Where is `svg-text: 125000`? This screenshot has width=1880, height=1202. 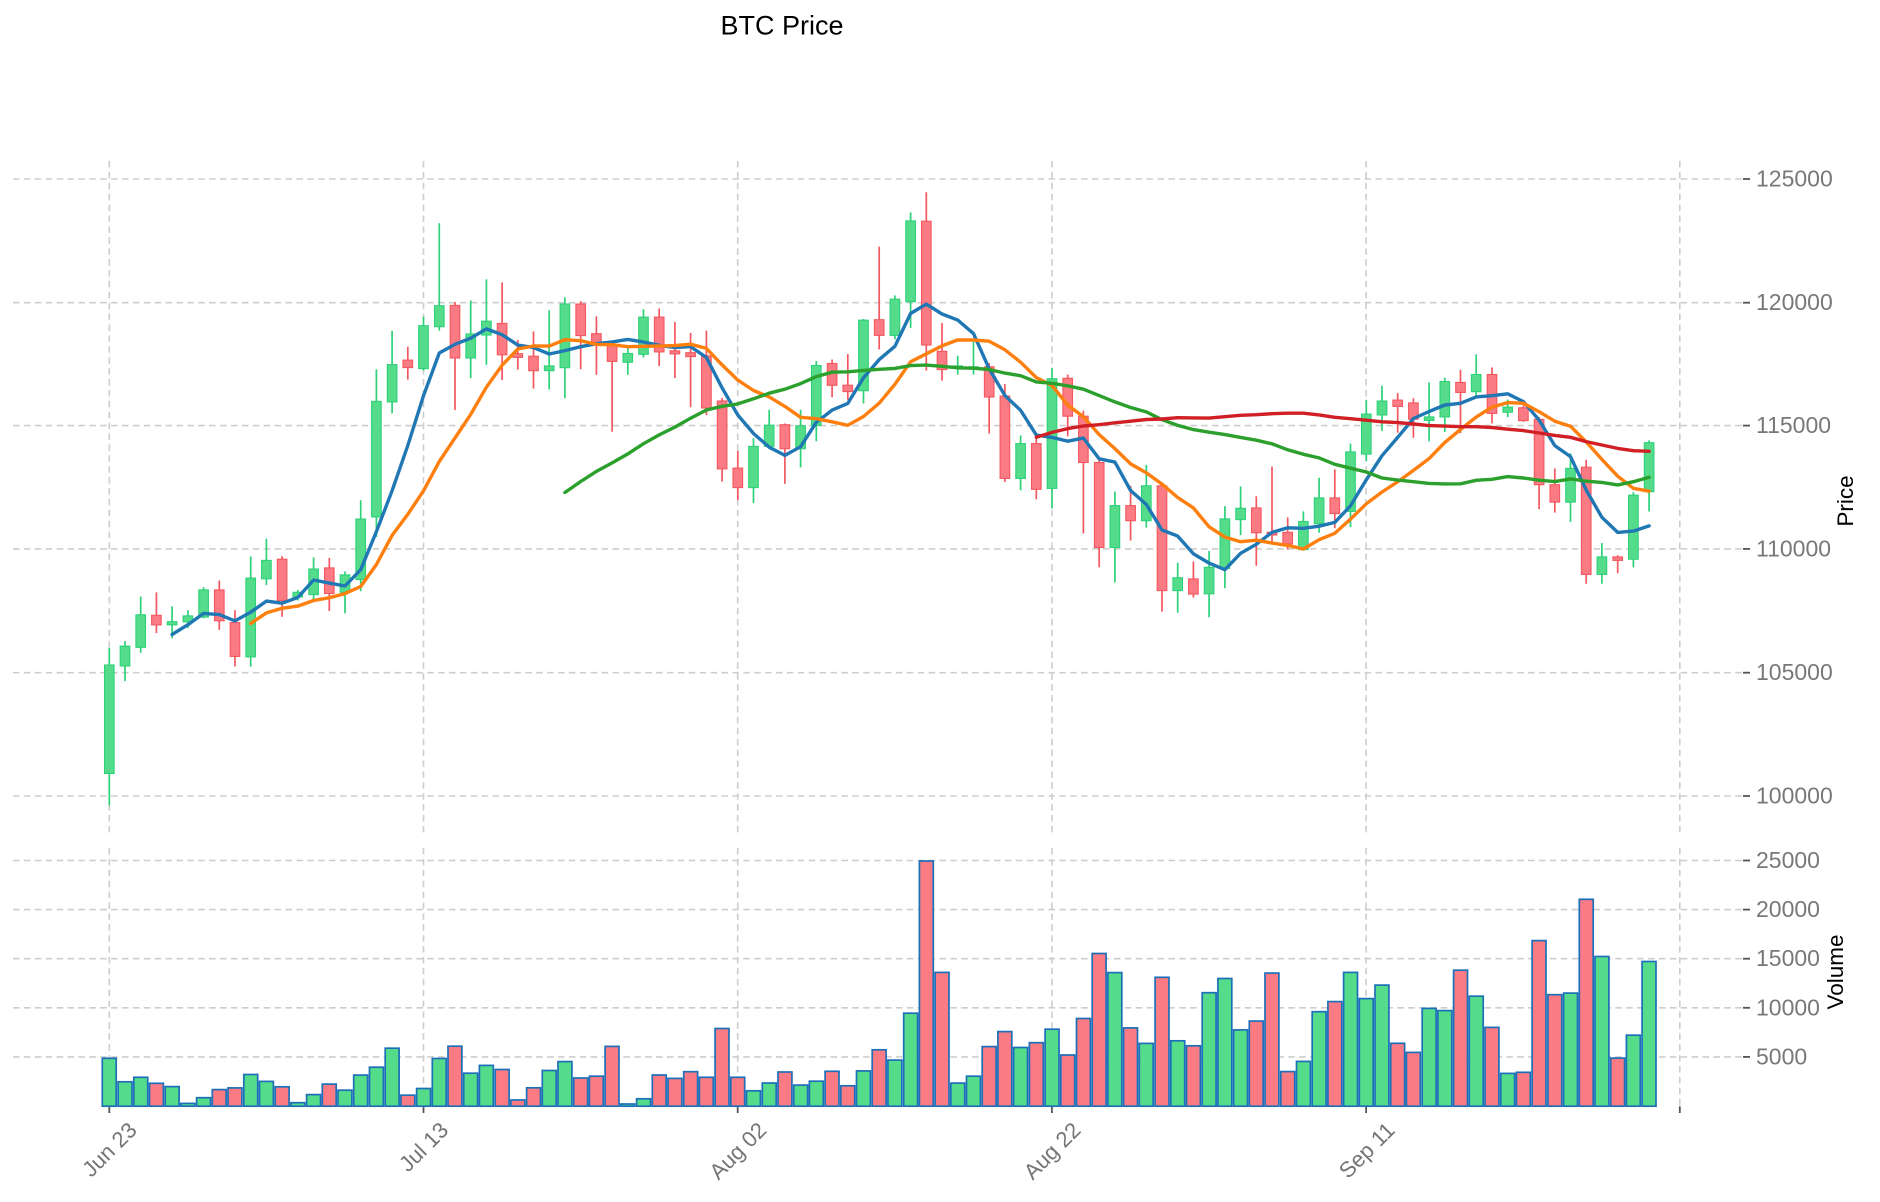 svg-text: 125000 is located at coordinates (1794, 179).